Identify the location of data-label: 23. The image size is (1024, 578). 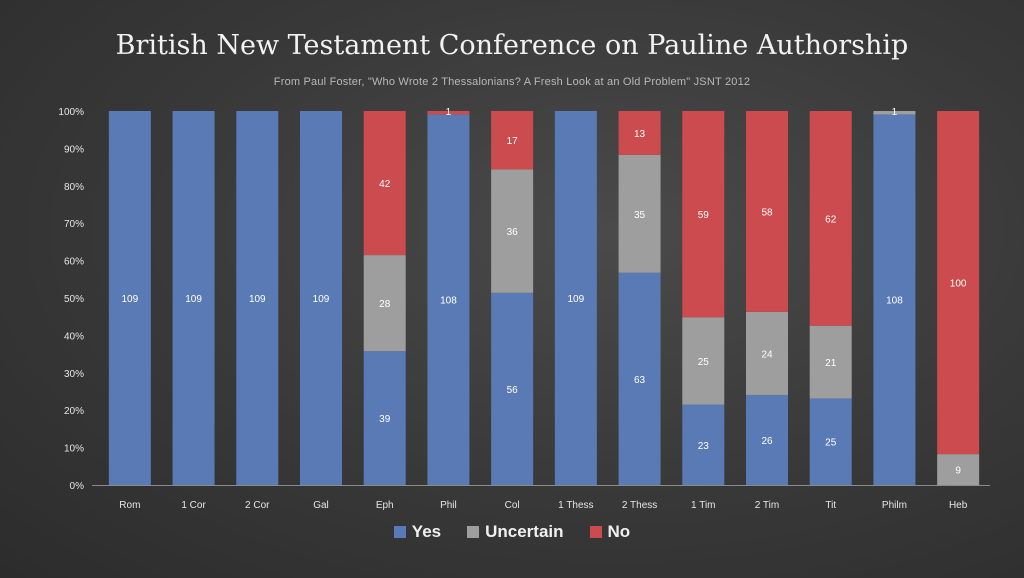
(704, 446).